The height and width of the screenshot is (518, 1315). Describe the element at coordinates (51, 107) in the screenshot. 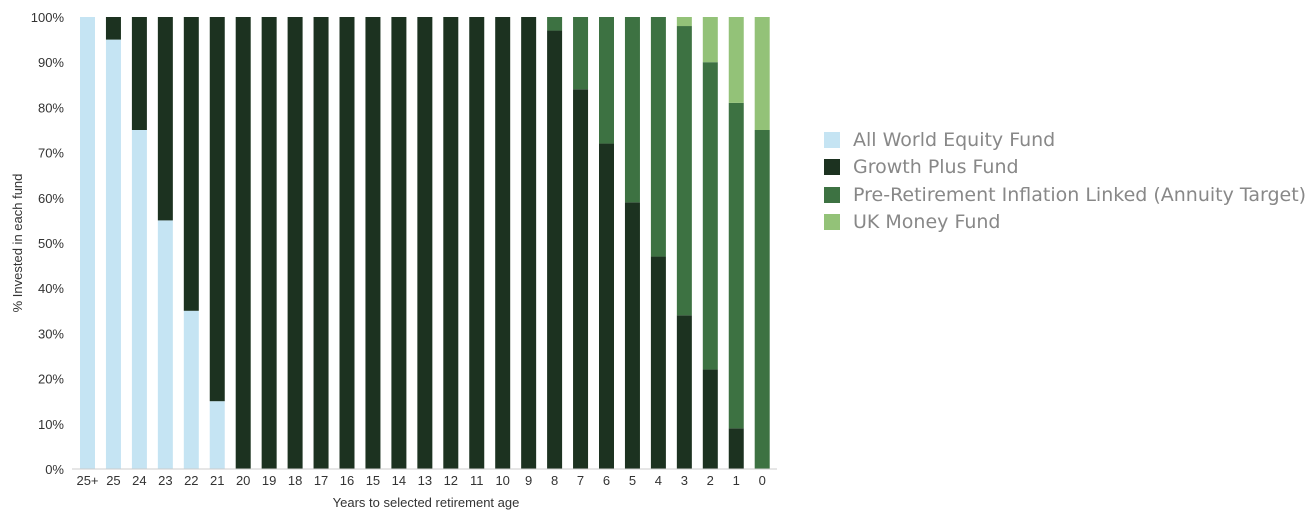

I see `y-tick-label: 80%` at that location.